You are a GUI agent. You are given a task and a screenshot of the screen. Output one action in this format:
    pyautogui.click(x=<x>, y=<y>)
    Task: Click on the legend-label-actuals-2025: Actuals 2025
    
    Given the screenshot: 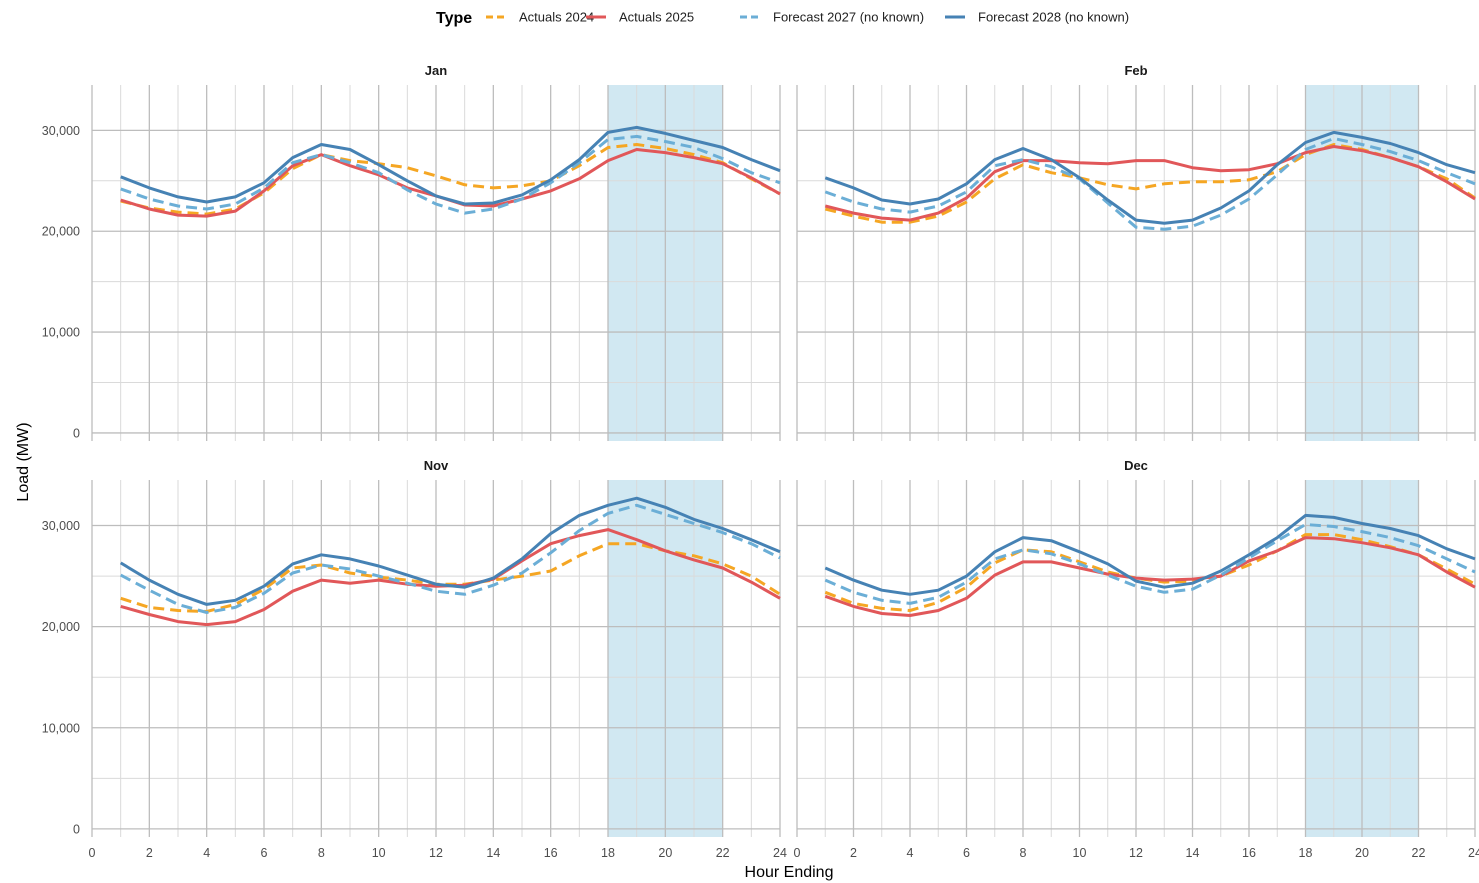 What is the action you would take?
    pyautogui.click(x=656, y=17)
    